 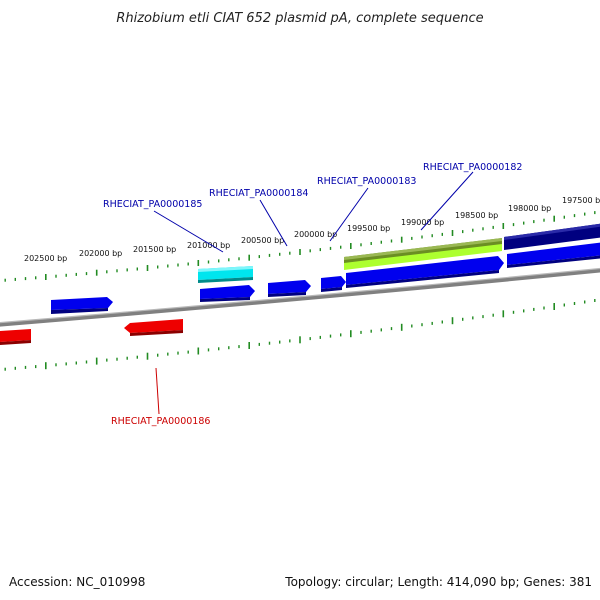 What do you see at coordinates (45, 258) in the screenshot?
I see `scale-label: 202500 bp` at bounding box center [45, 258].